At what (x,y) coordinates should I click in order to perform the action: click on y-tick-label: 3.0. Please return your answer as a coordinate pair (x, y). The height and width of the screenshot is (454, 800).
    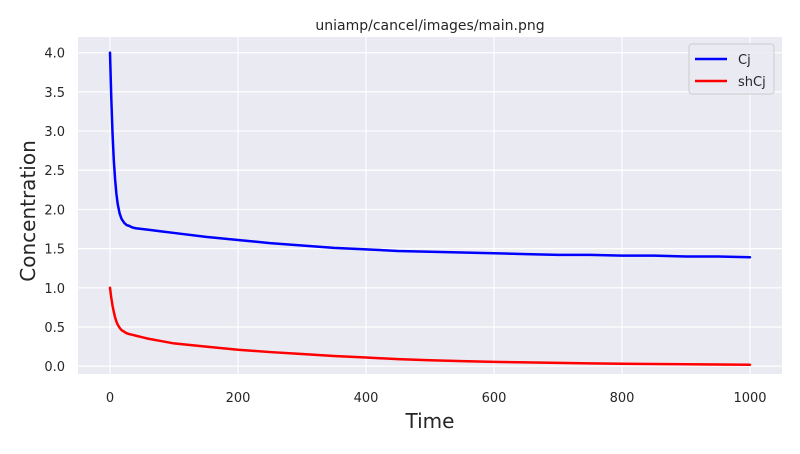
    Looking at the image, I should click on (54, 132).